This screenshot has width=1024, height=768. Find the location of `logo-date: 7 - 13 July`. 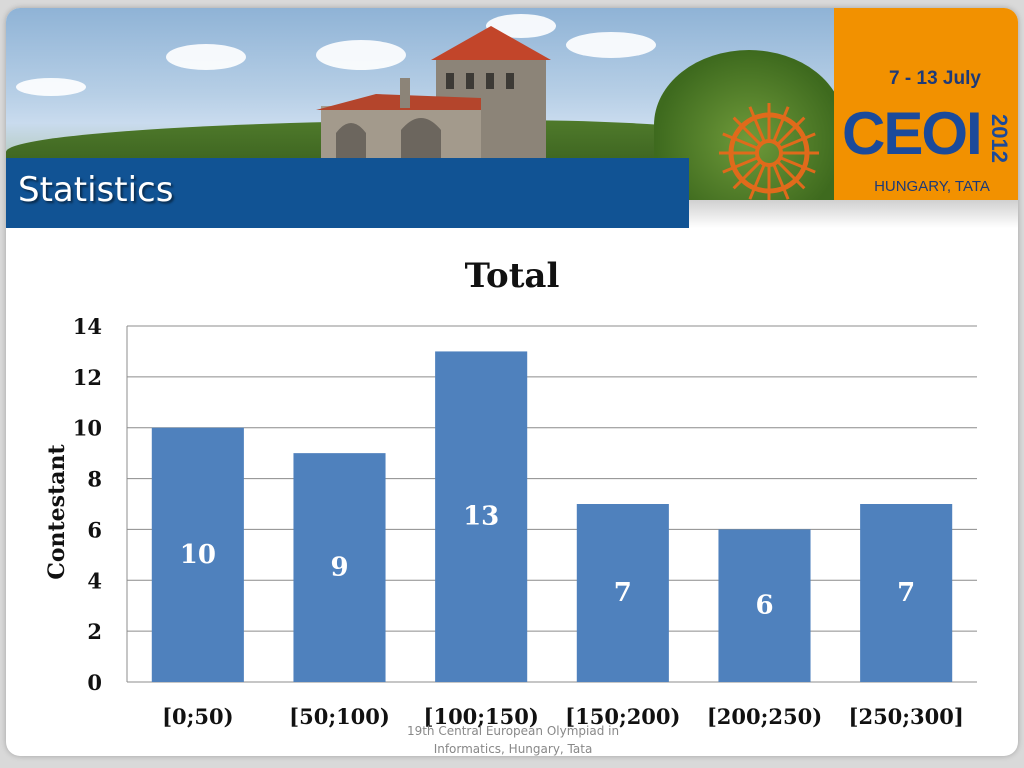

logo-date: 7 - 13 July is located at coordinates (935, 78).